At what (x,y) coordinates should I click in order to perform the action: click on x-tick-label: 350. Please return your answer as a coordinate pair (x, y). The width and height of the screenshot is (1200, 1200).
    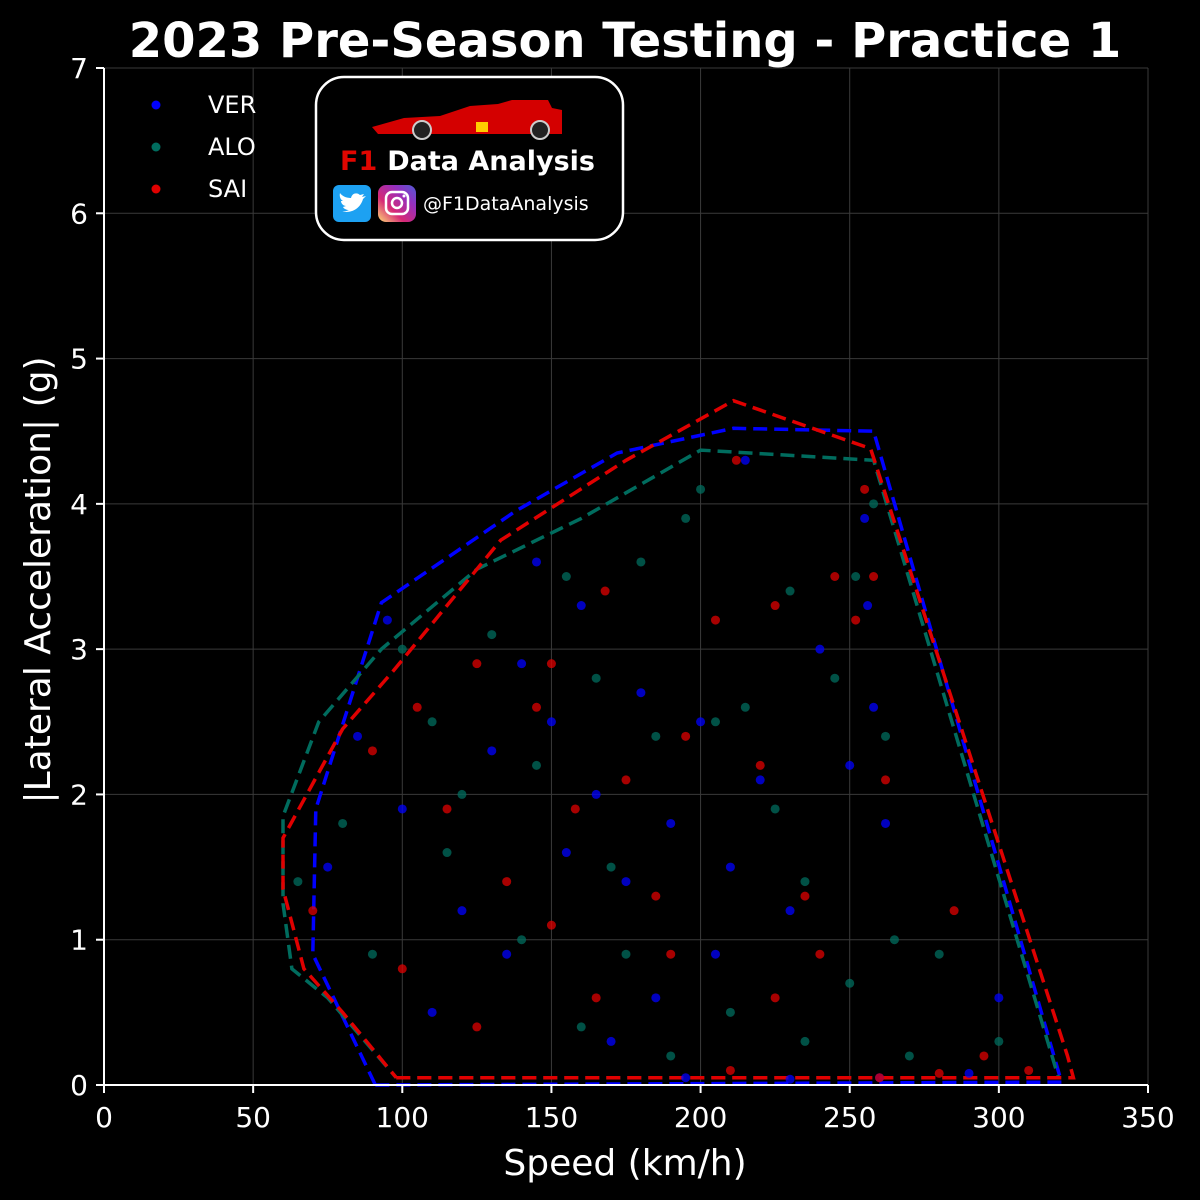
    Looking at the image, I should click on (1147, 1117).